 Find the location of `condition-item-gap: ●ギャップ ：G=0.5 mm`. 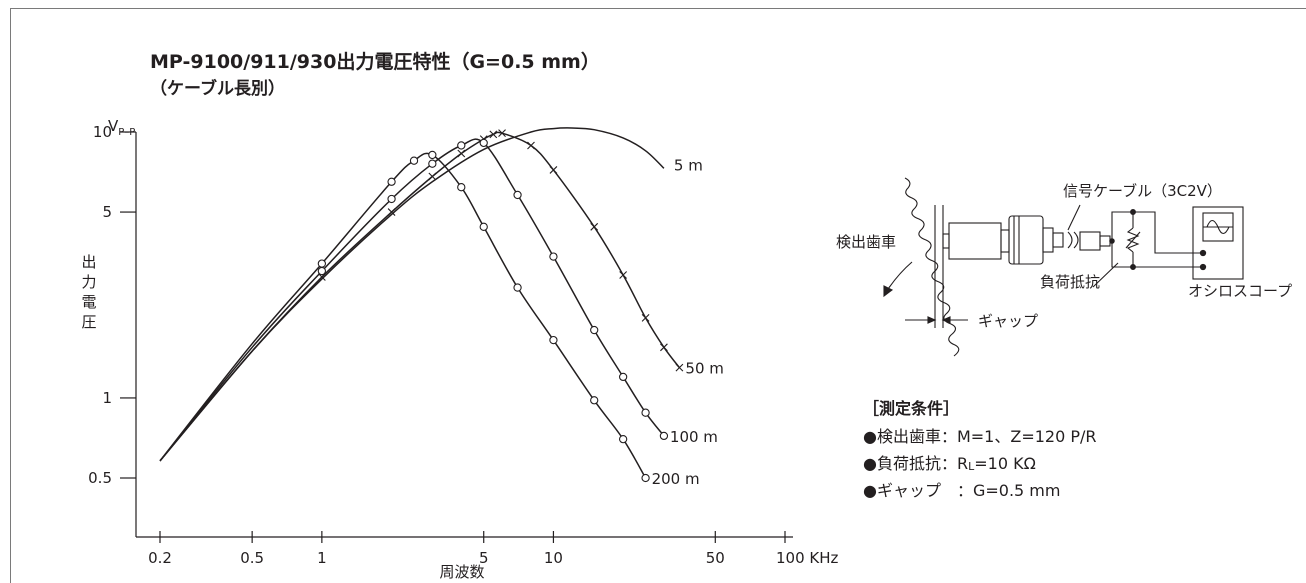

condition-item-gap: ●ギャップ ：G=0.5 mm is located at coordinates (961, 490).